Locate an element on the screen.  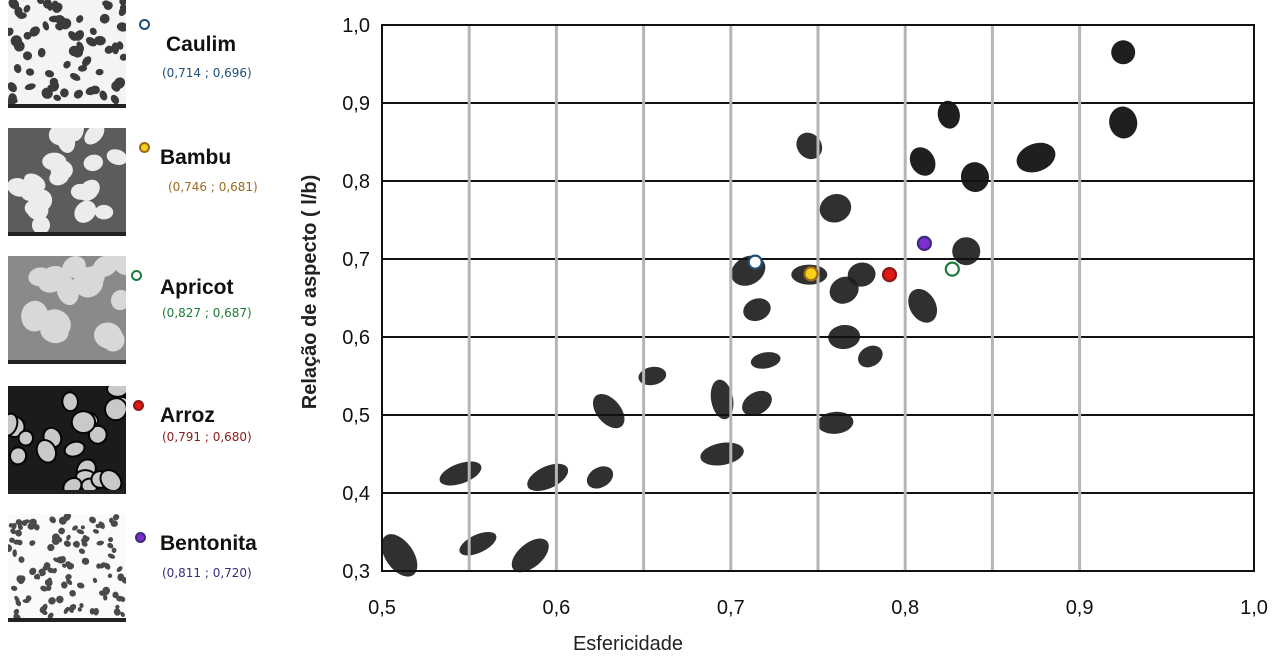
data-point-arroz is located at coordinates (889, 275).